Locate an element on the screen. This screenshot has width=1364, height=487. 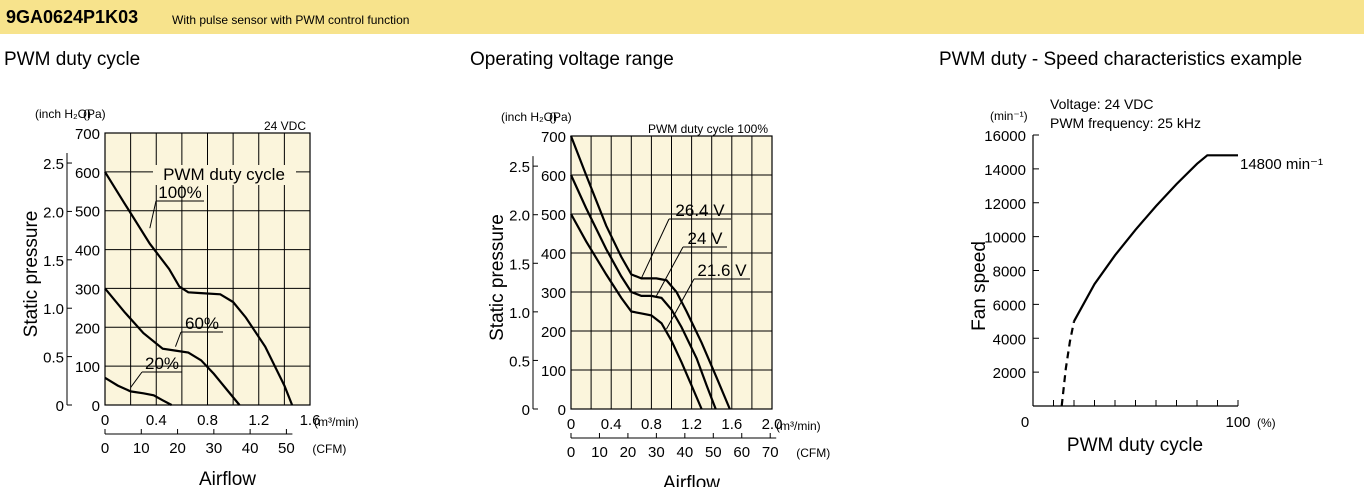
chart1-ylabel: Static pressure is located at coordinates (31, 274).